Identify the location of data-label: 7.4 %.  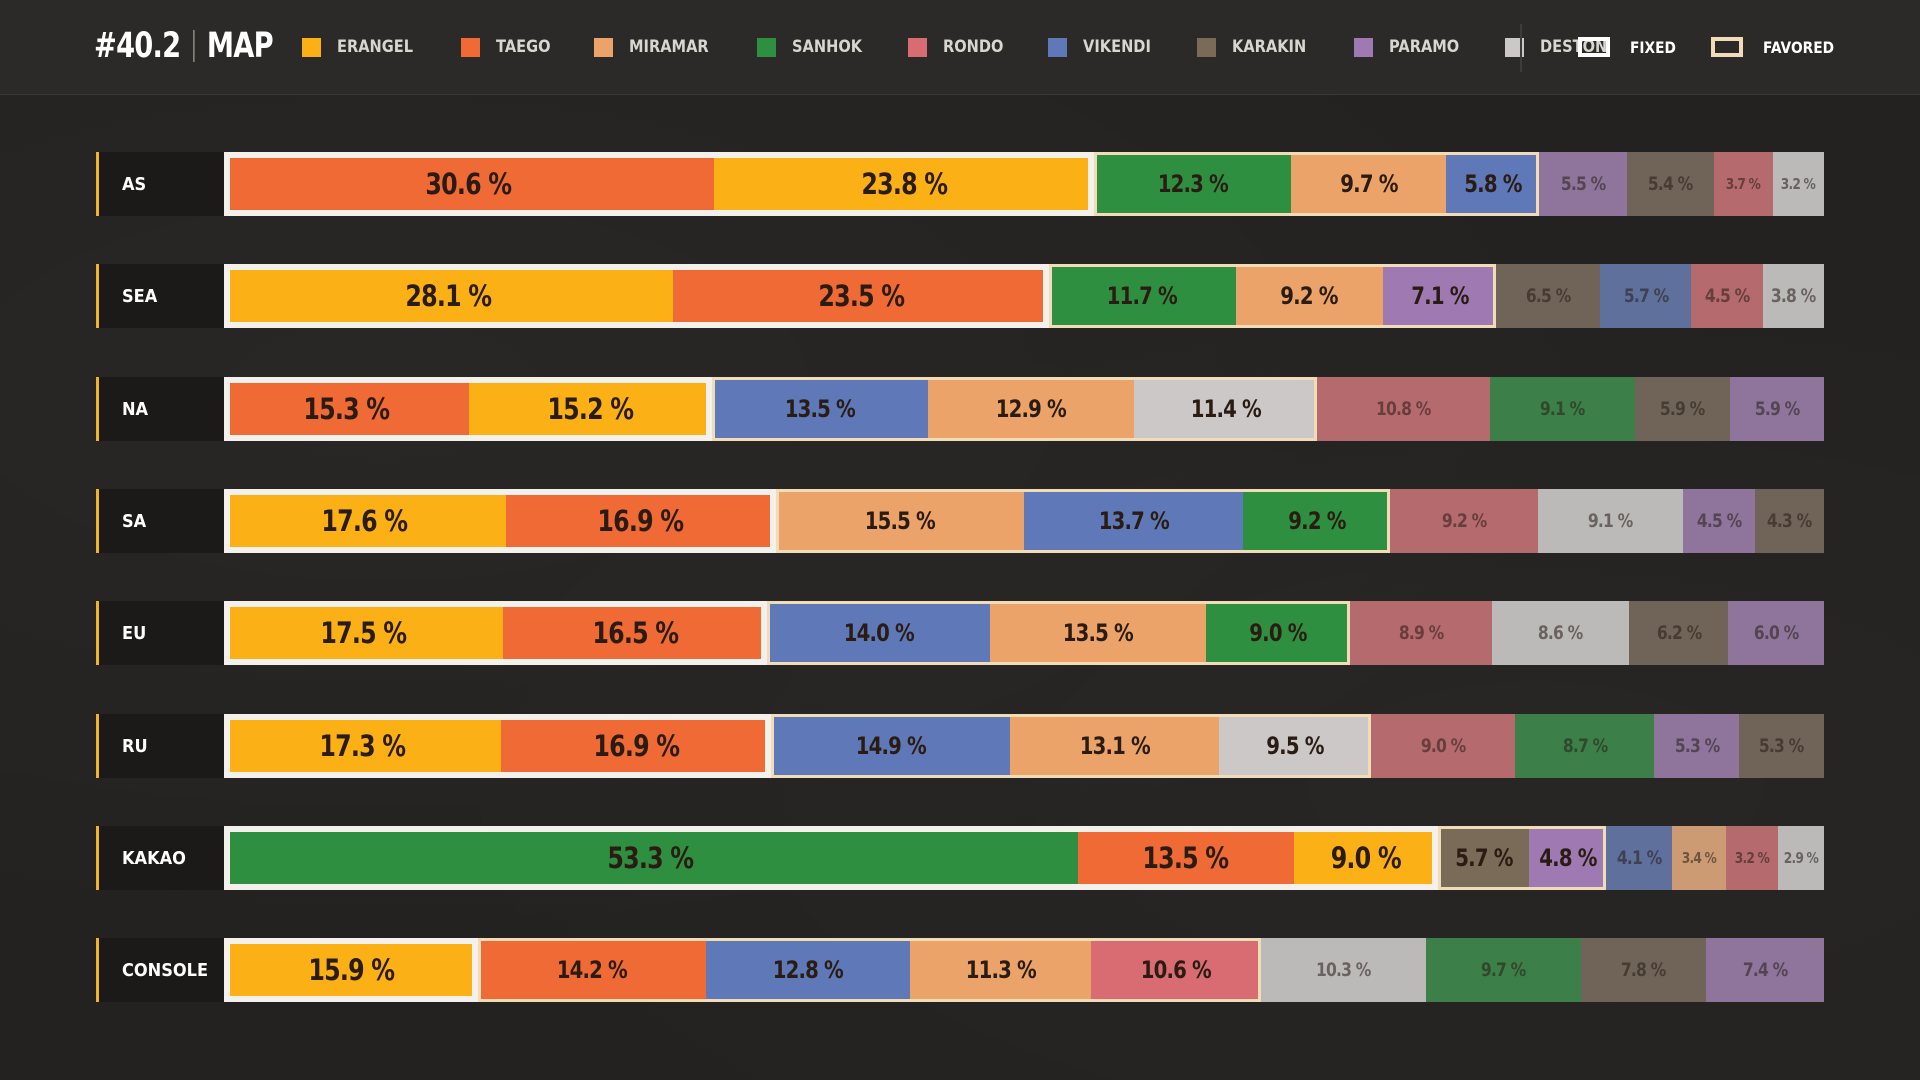
(1765, 970).